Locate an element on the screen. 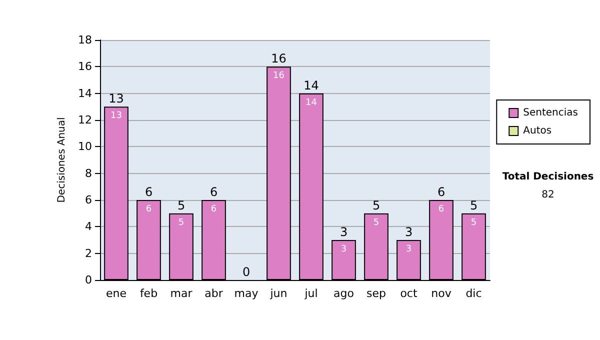  y-tick-label: 4 is located at coordinates (88, 227).